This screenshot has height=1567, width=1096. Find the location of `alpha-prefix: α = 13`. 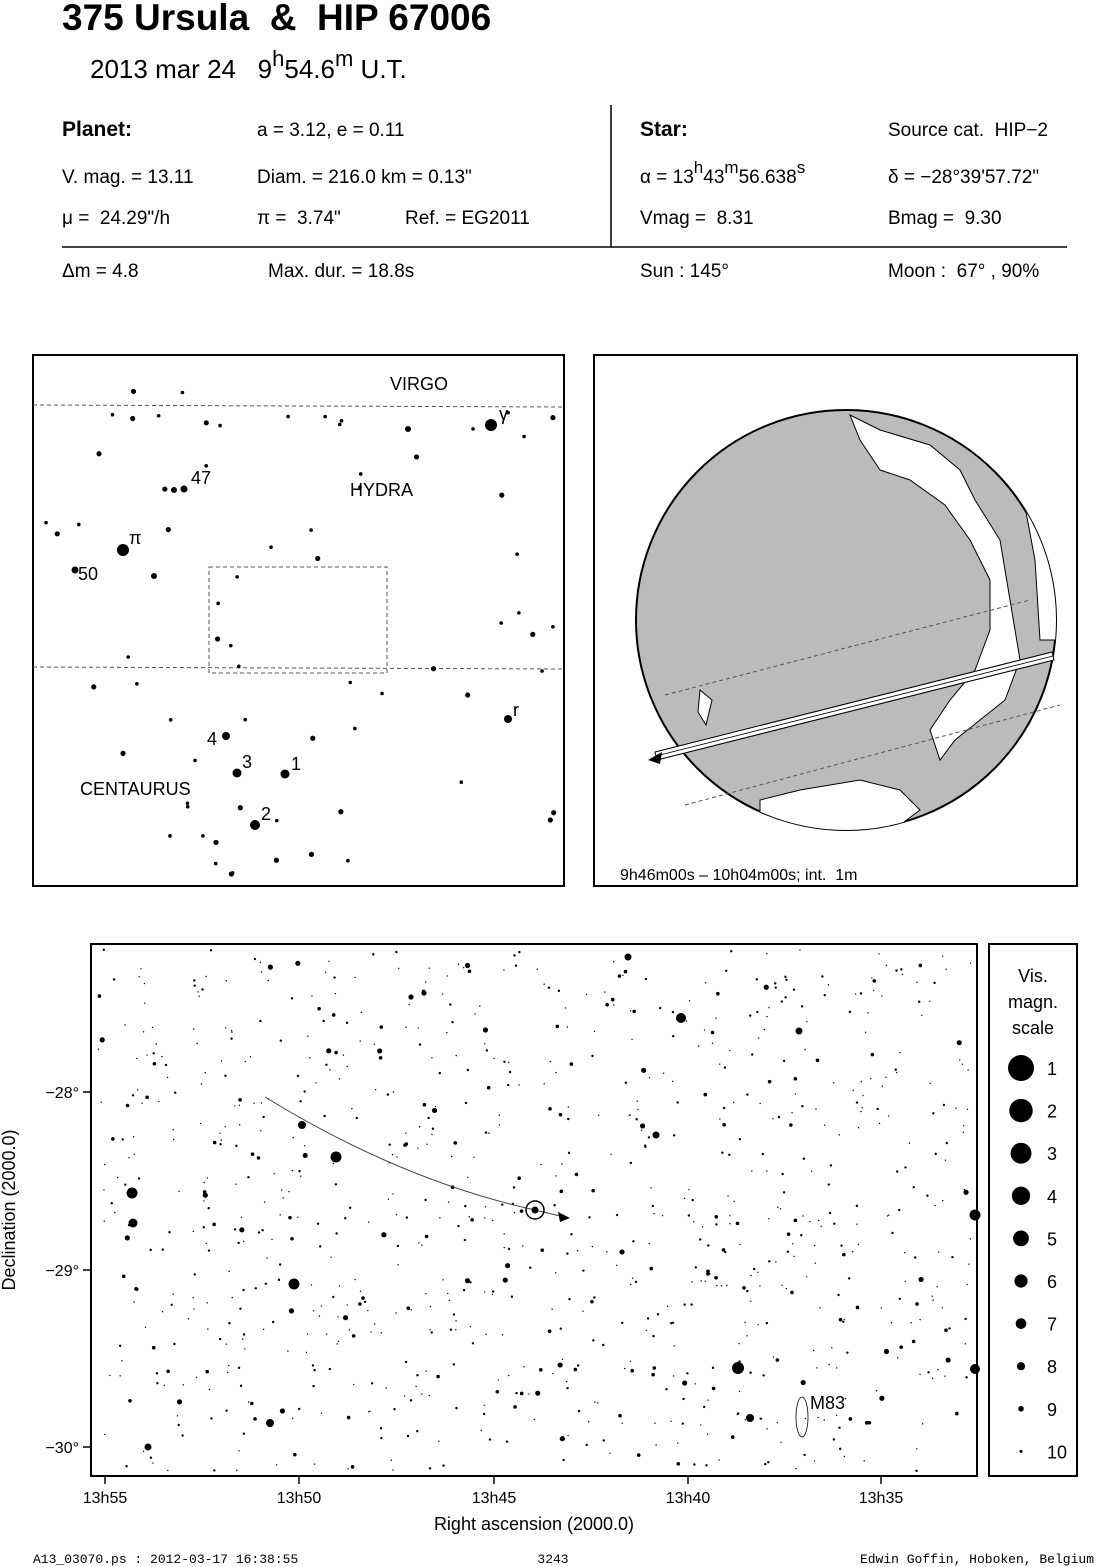

alpha-prefix: α = 13 is located at coordinates (667, 177).